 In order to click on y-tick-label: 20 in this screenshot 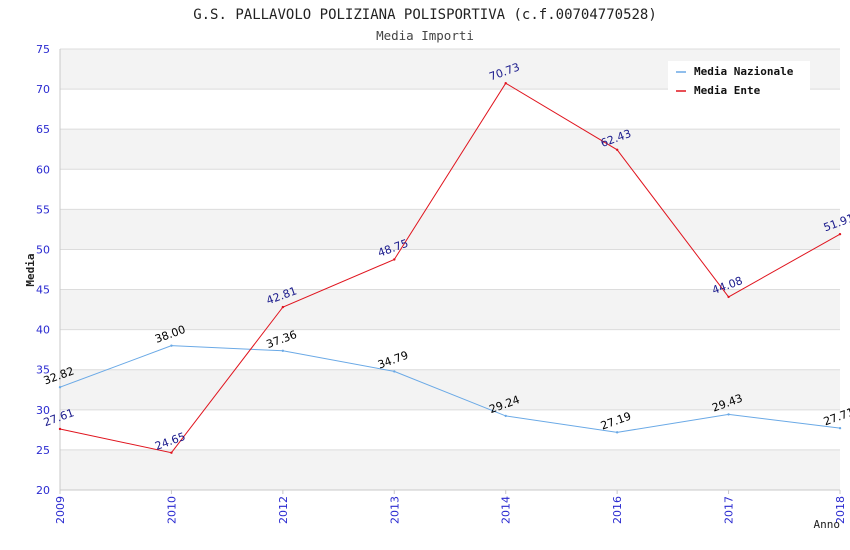, I will do `click(43, 490)`.